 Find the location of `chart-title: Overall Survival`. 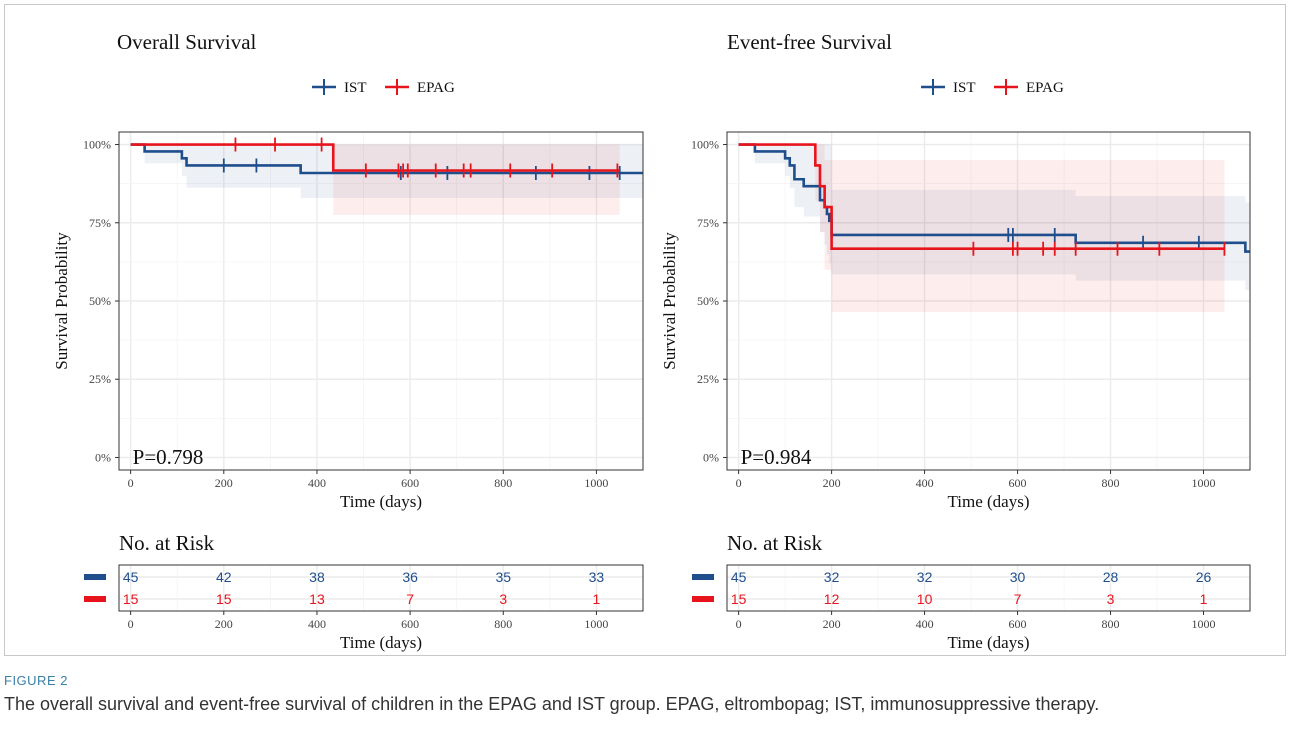

chart-title: Overall Survival is located at coordinates (187, 42).